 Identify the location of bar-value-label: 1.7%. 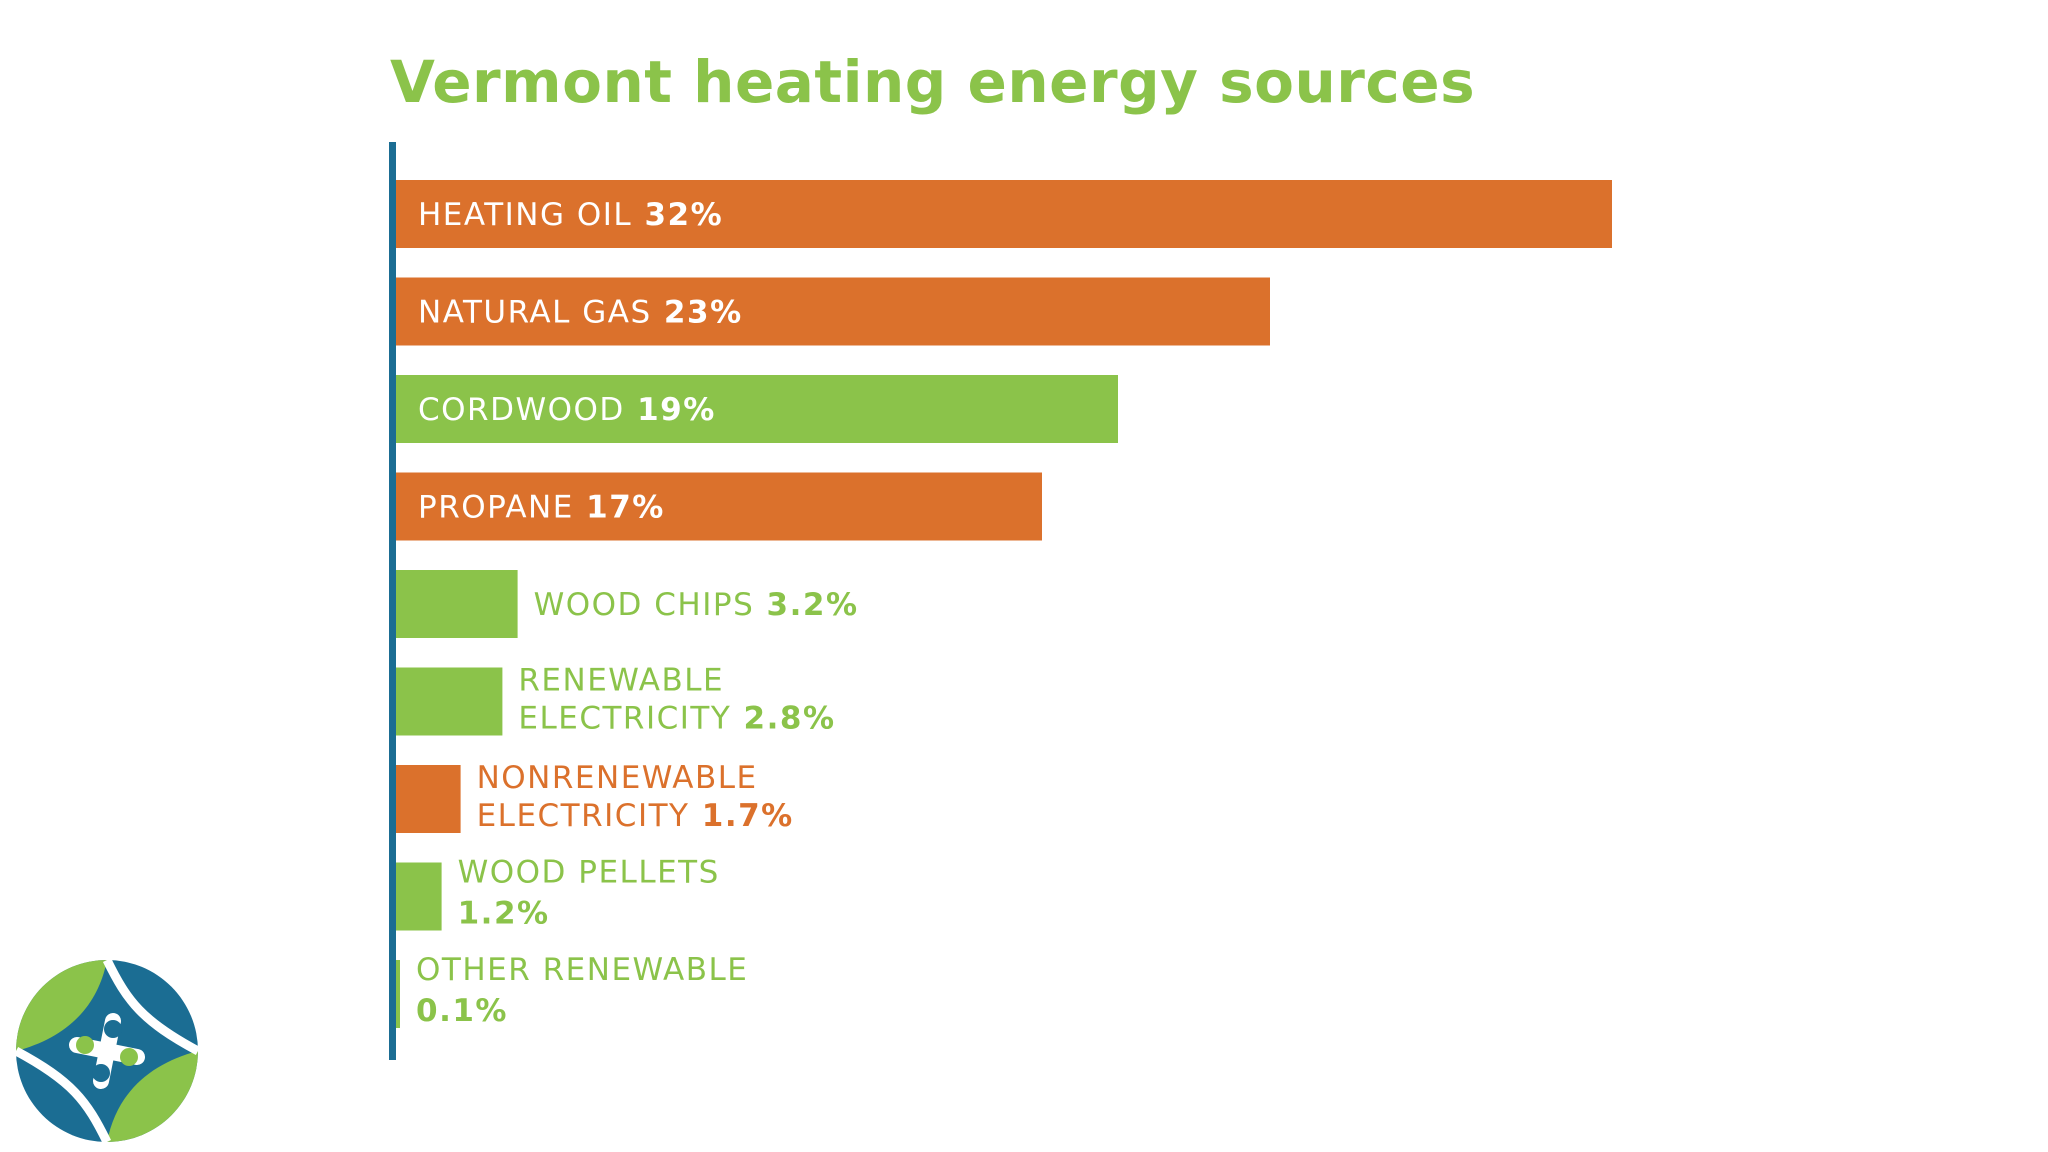
(741, 816).